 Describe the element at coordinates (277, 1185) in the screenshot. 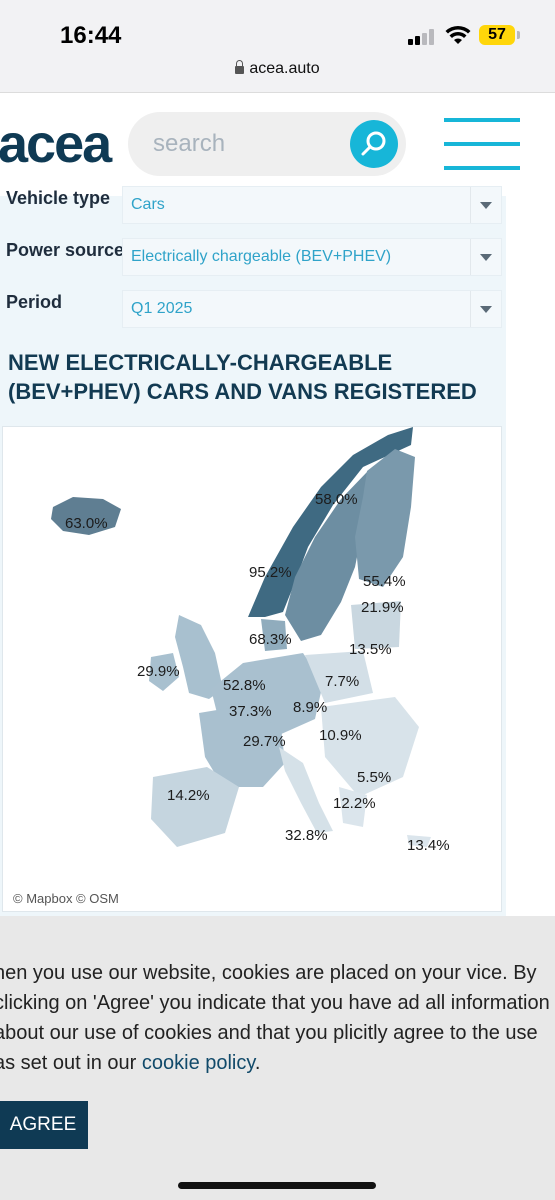

I see `home-indicator` at that location.